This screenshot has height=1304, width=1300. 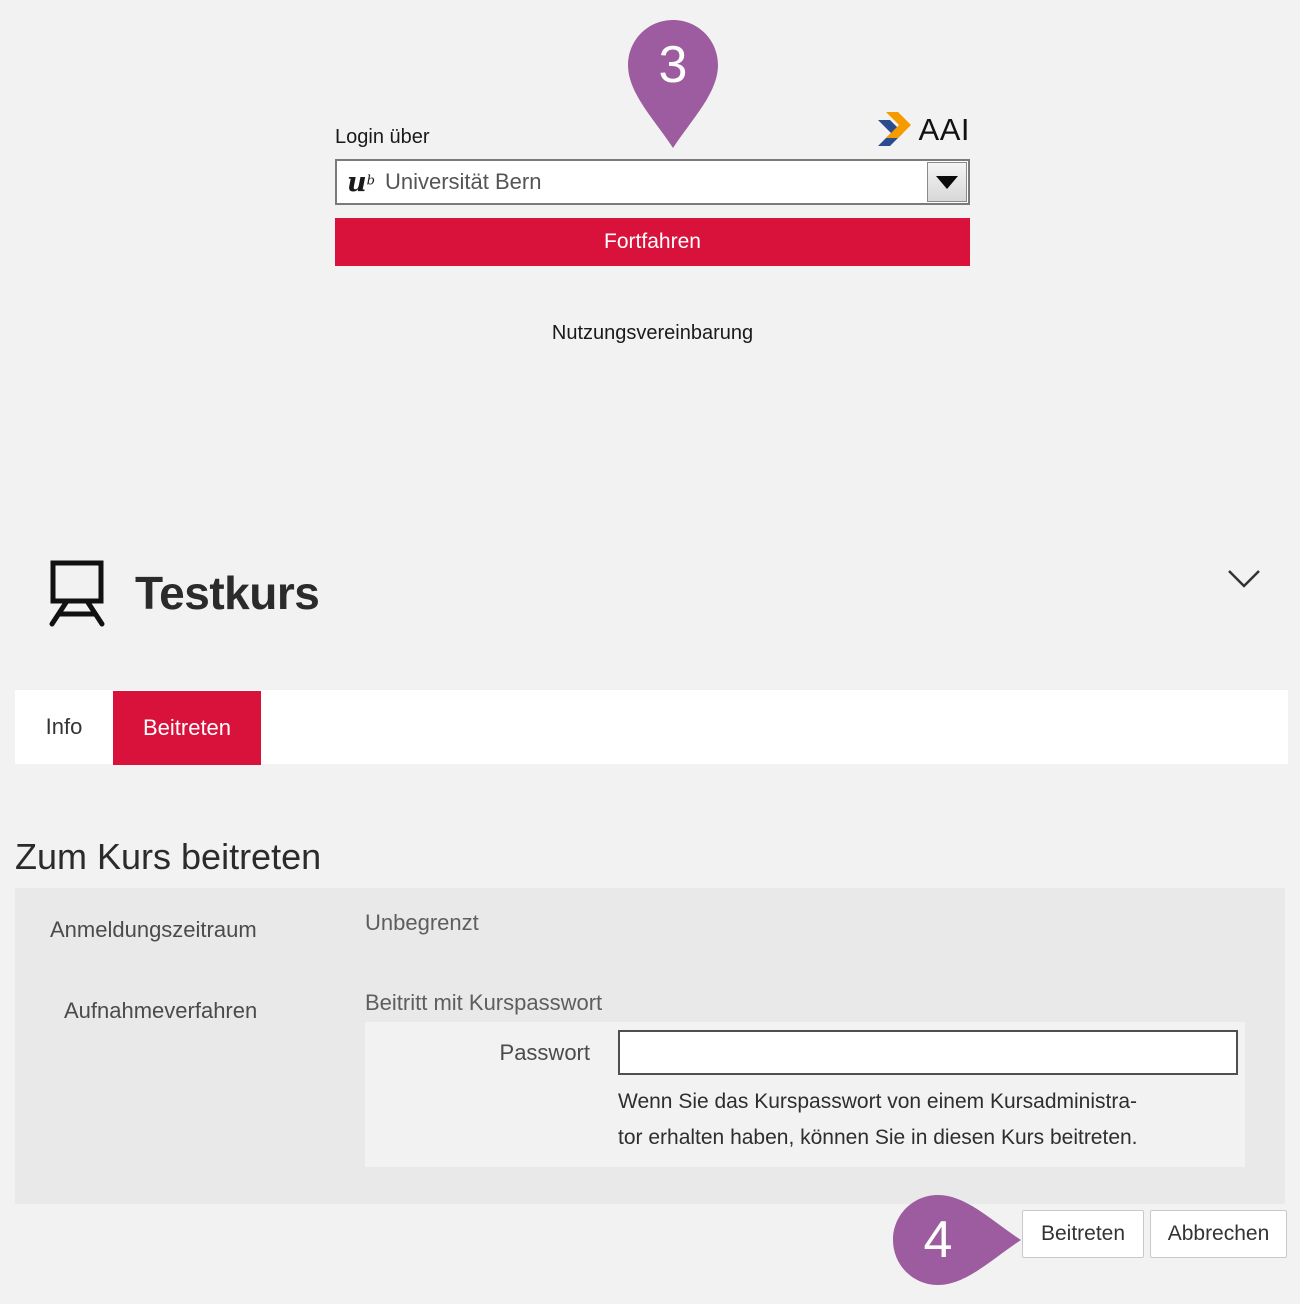 I want to click on join-button: Beitreten, so click(x=1083, y=1234).